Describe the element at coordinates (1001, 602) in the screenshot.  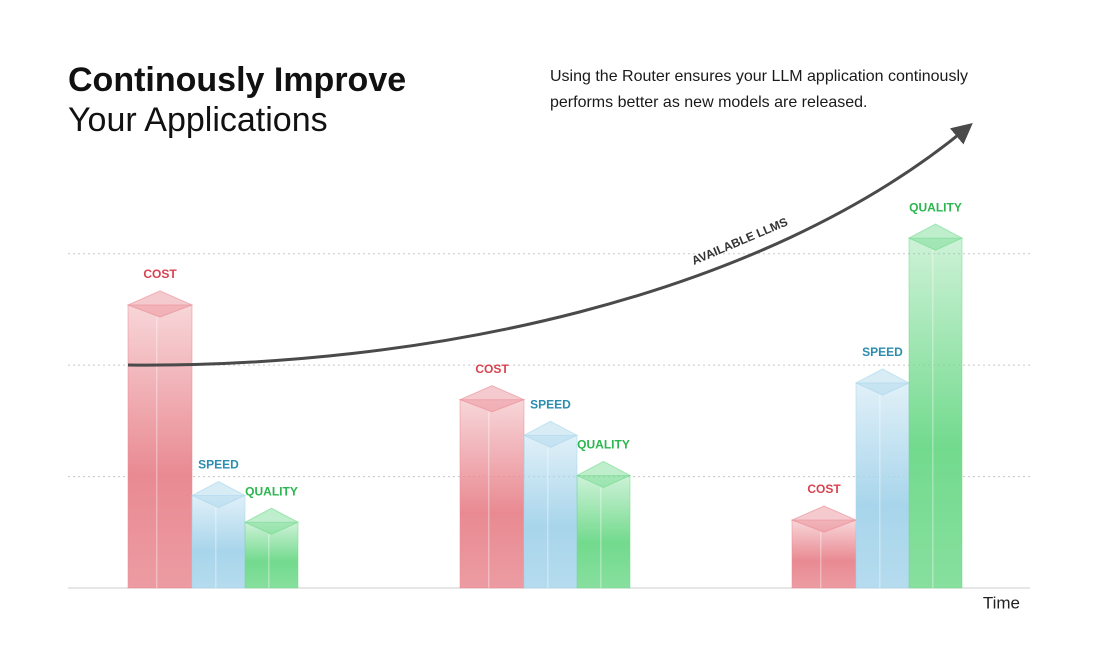
I see `x-axis-label: Time` at that location.